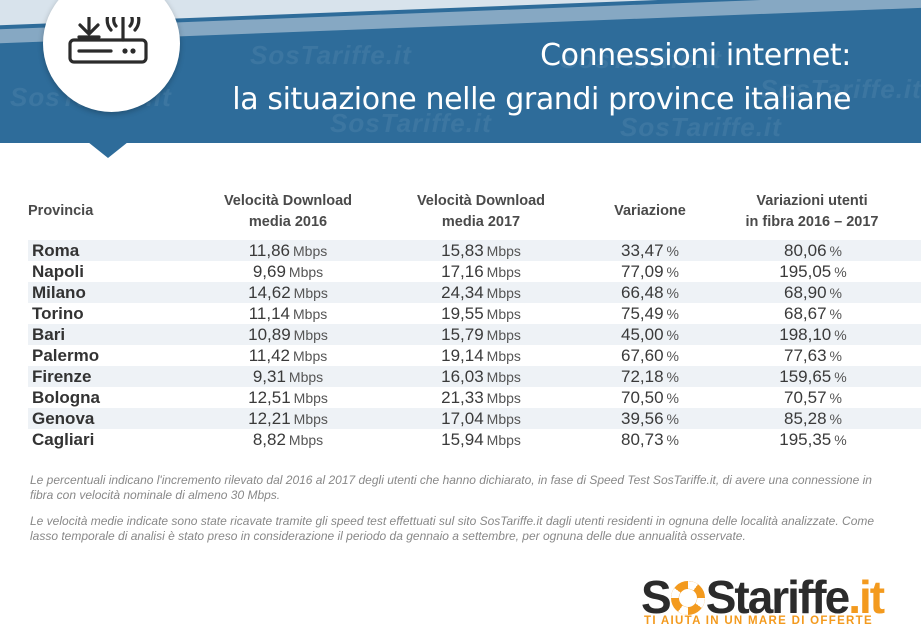 The height and width of the screenshot is (628, 921). What do you see at coordinates (462, 355) in the screenshot?
I see `cell-download-2017-value: 19,14` at bounding box center [462, 355].